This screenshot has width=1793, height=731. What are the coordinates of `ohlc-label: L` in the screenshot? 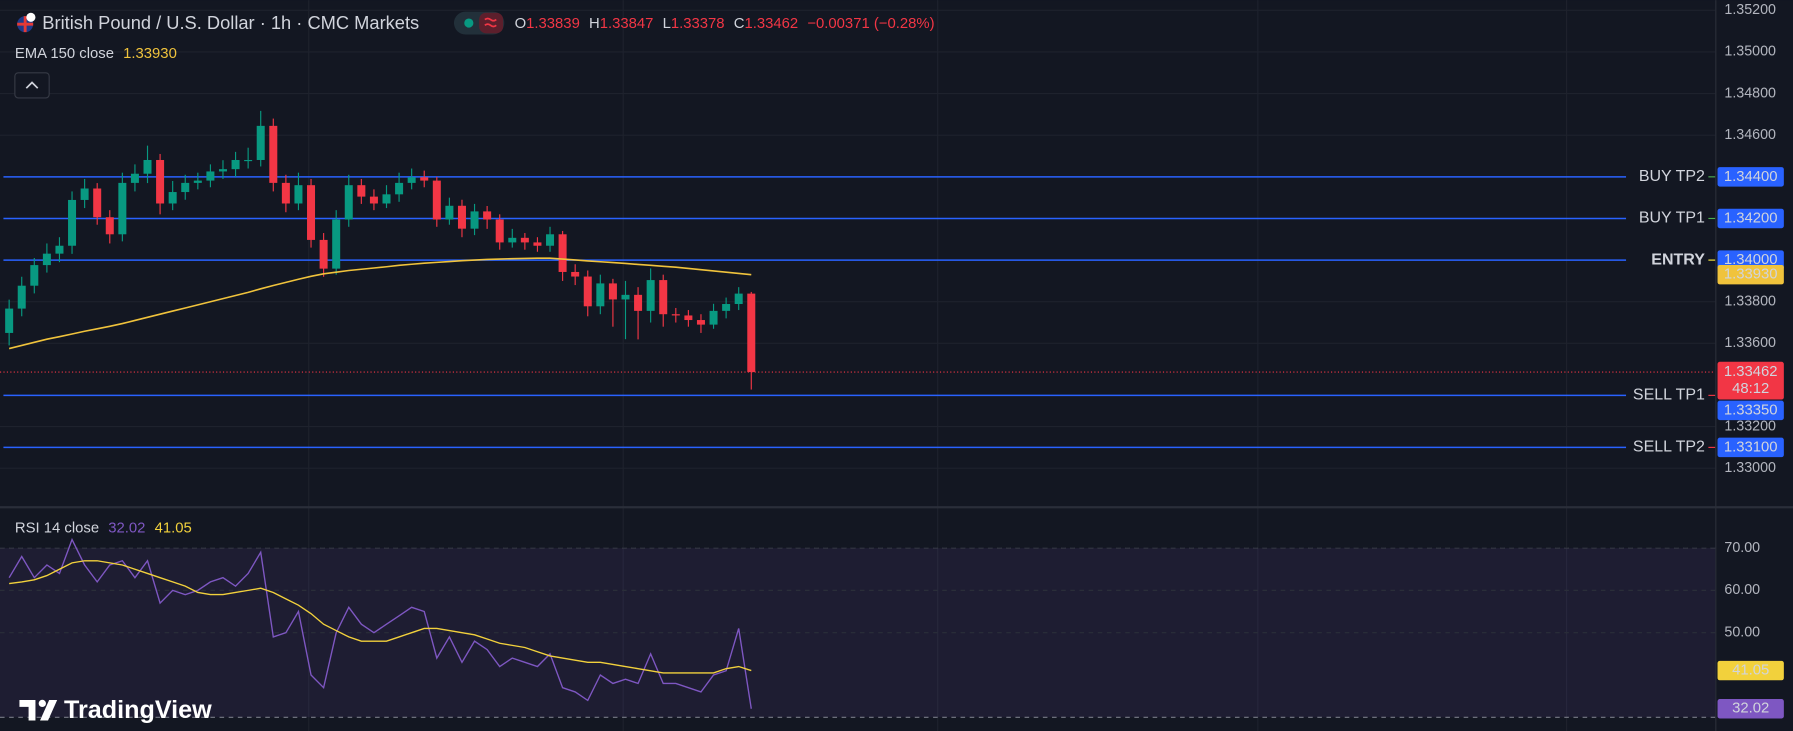 It's located at (667, 24).